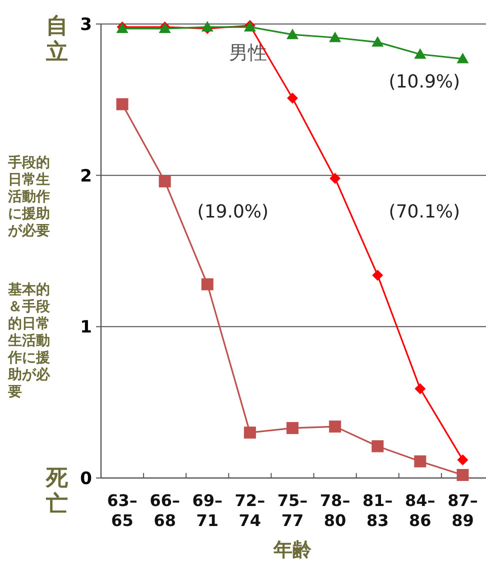 Image resolution: width=486 pixels, height=565 pixels. Describe the element at coordinates (292, 510) in the screenshot. I see `x-tick-label: 75–77` at that location.